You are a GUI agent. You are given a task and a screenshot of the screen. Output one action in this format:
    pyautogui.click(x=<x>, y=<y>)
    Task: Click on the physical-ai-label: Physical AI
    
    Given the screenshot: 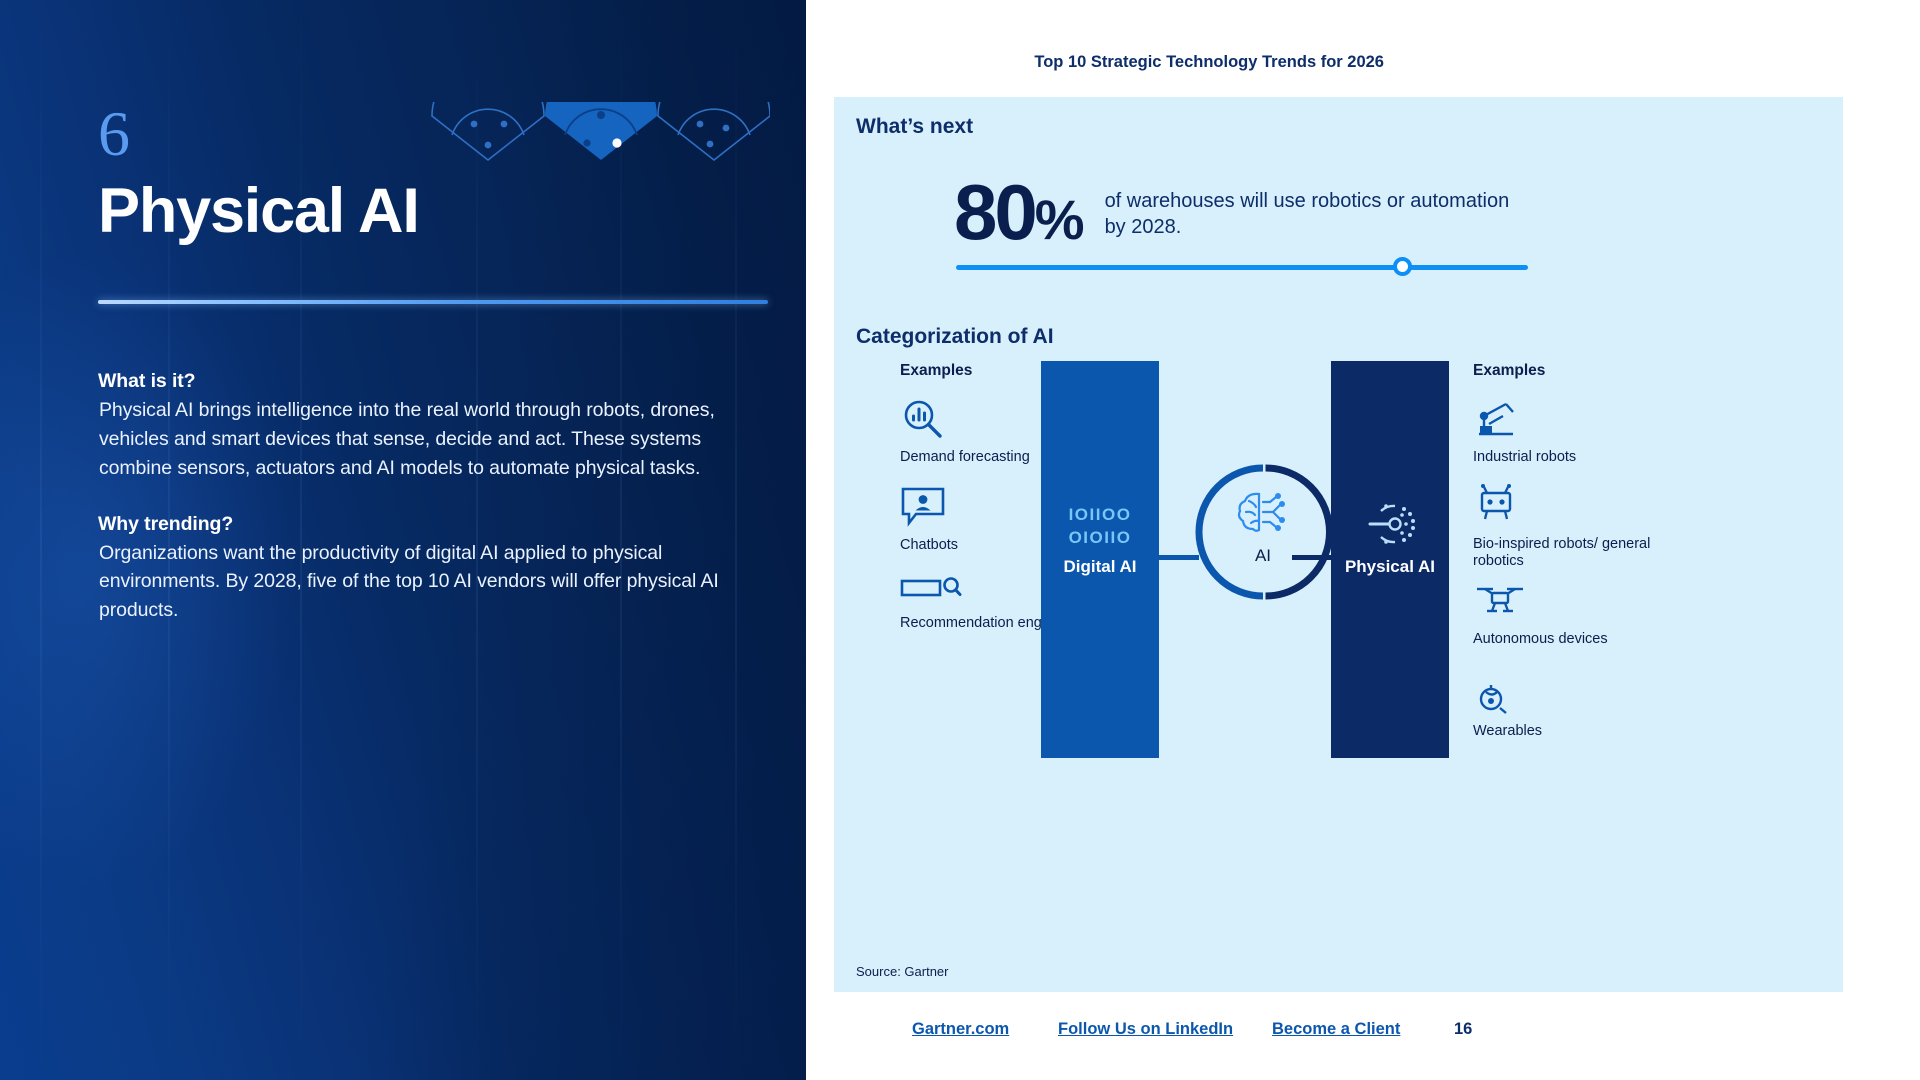 What is the action you would take?
    pyautogui.click(x=1390, y=566)
    